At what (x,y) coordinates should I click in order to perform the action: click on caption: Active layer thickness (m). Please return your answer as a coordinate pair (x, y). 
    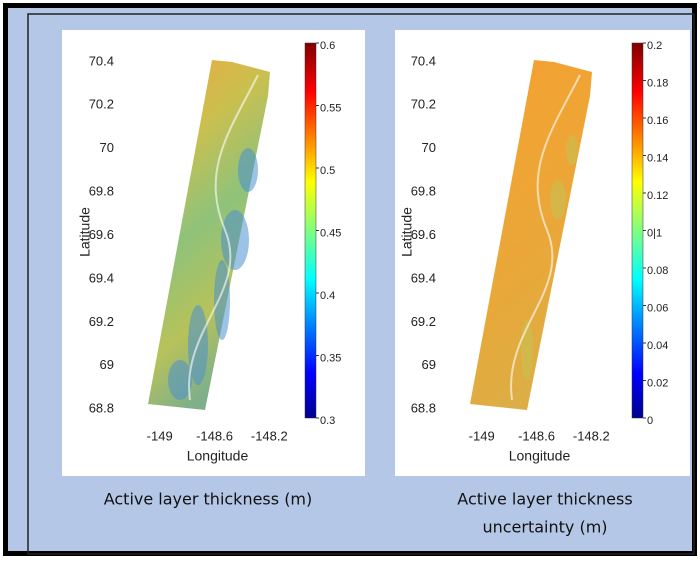
    Looking at the image, I should click on (208, 499).